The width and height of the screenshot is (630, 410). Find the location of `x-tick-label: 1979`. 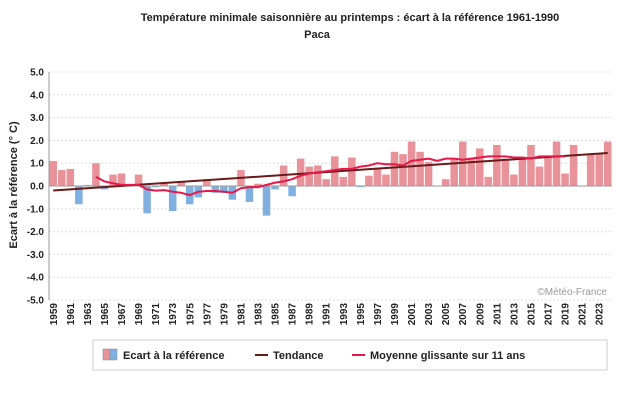

x-tick-label: 1979 is located at coordinates (224, 314).